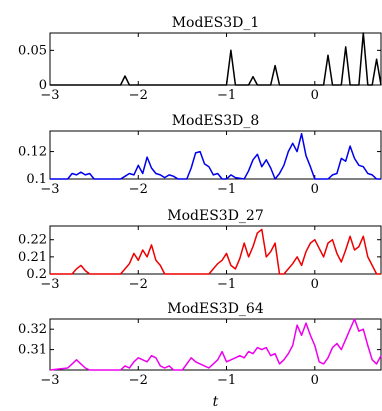 The height and width of the screenshot is (411, 382). What do you see at coordinates (36, 274) in the screenshot?
I see `y-tick-label: 0.2` at bounding box center [36, 274].